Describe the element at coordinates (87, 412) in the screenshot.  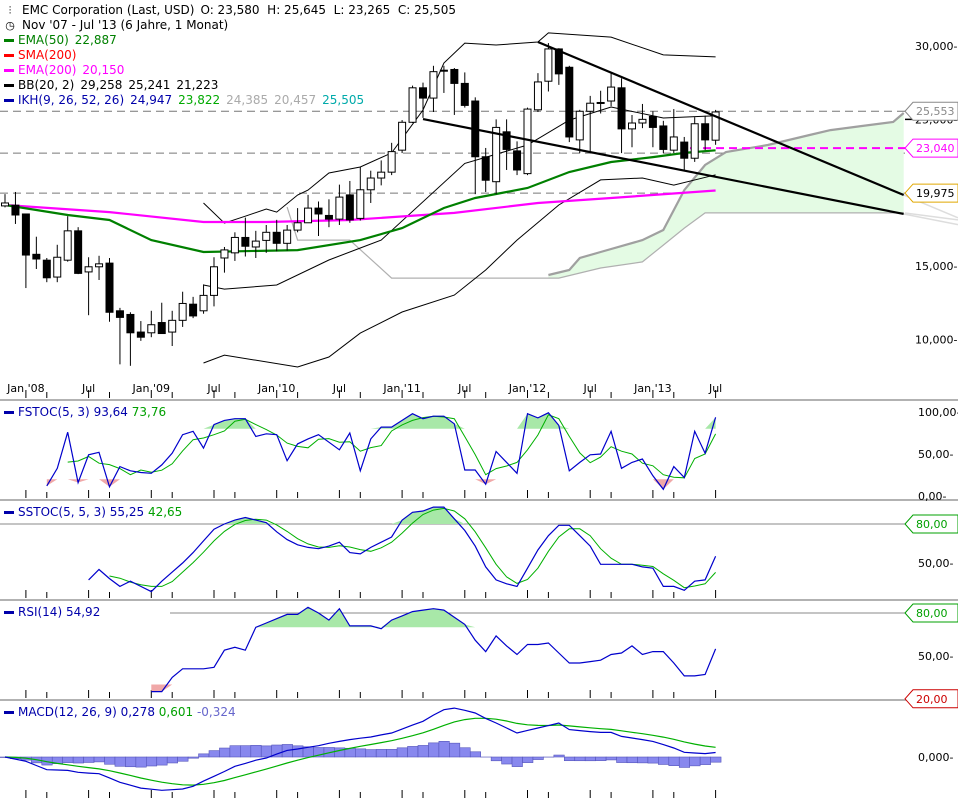
I see `fstoc-legend: FSTOC(5, 3) 93,64 73,76` at that location.